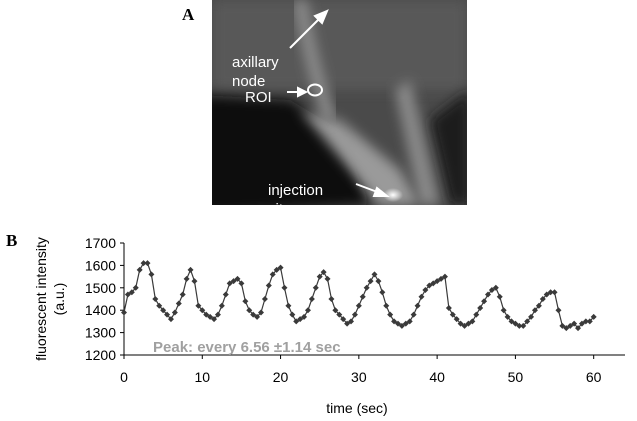 This screenshot has width=637, height=421. I want to click on y-tick-label: 1700, so click(100, 243).